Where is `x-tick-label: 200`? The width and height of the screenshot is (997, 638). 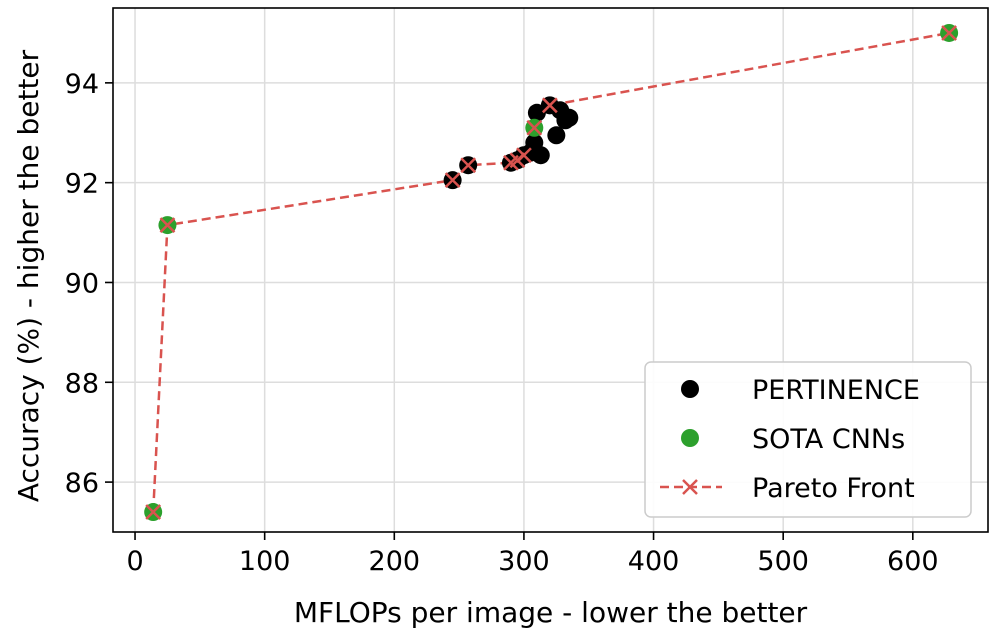 x-tick-label: 200 is located at coordinates (395, 561).